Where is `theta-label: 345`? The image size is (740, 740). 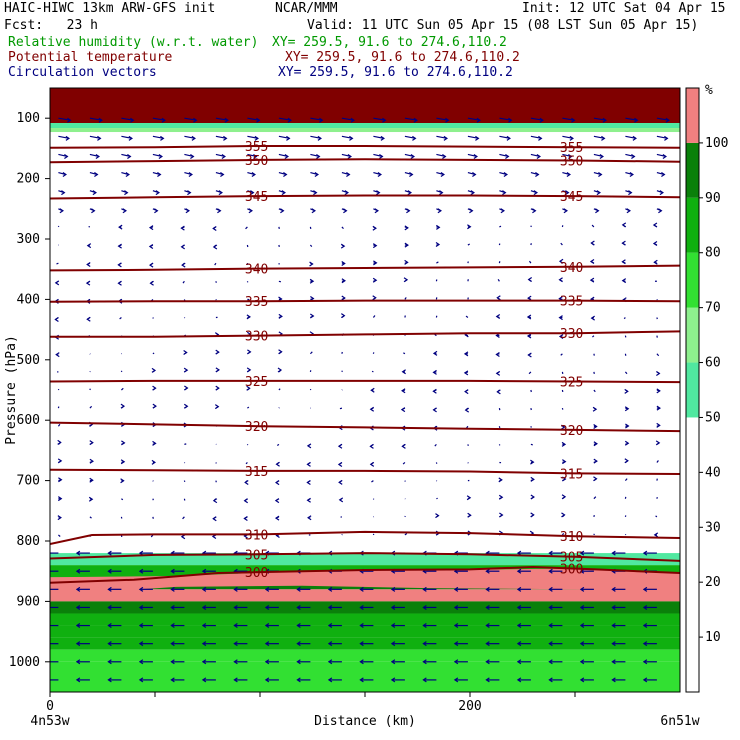
theta-label: 345 is located at coordinates (256, 197).